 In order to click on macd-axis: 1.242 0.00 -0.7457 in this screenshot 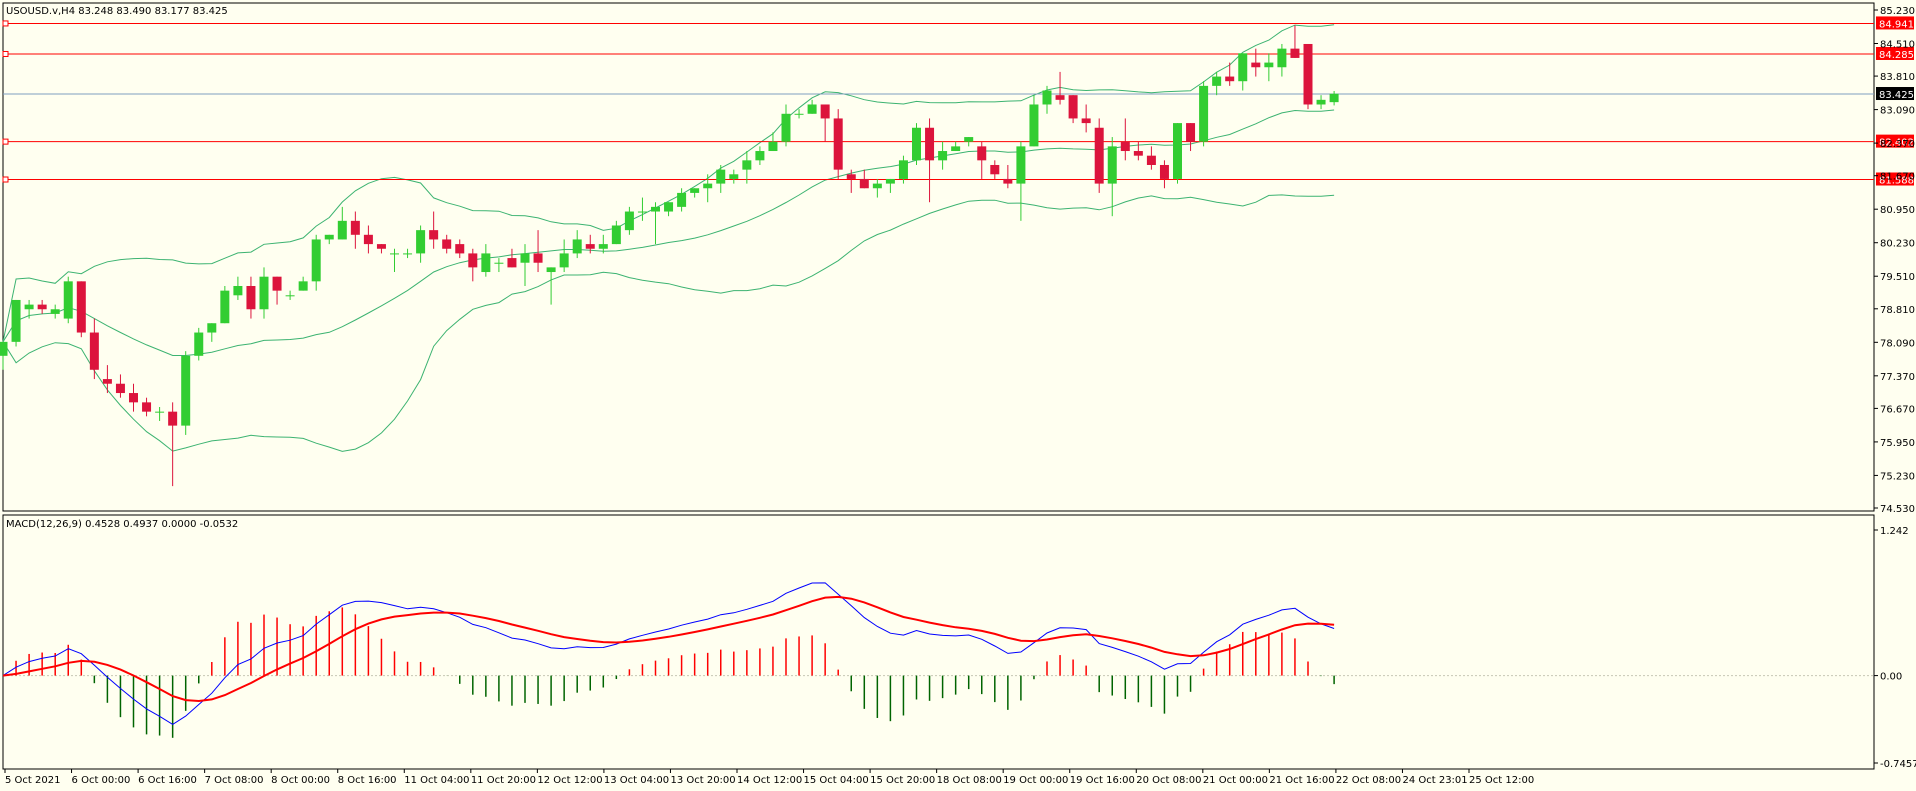, I will do `click(1895, 648)`.